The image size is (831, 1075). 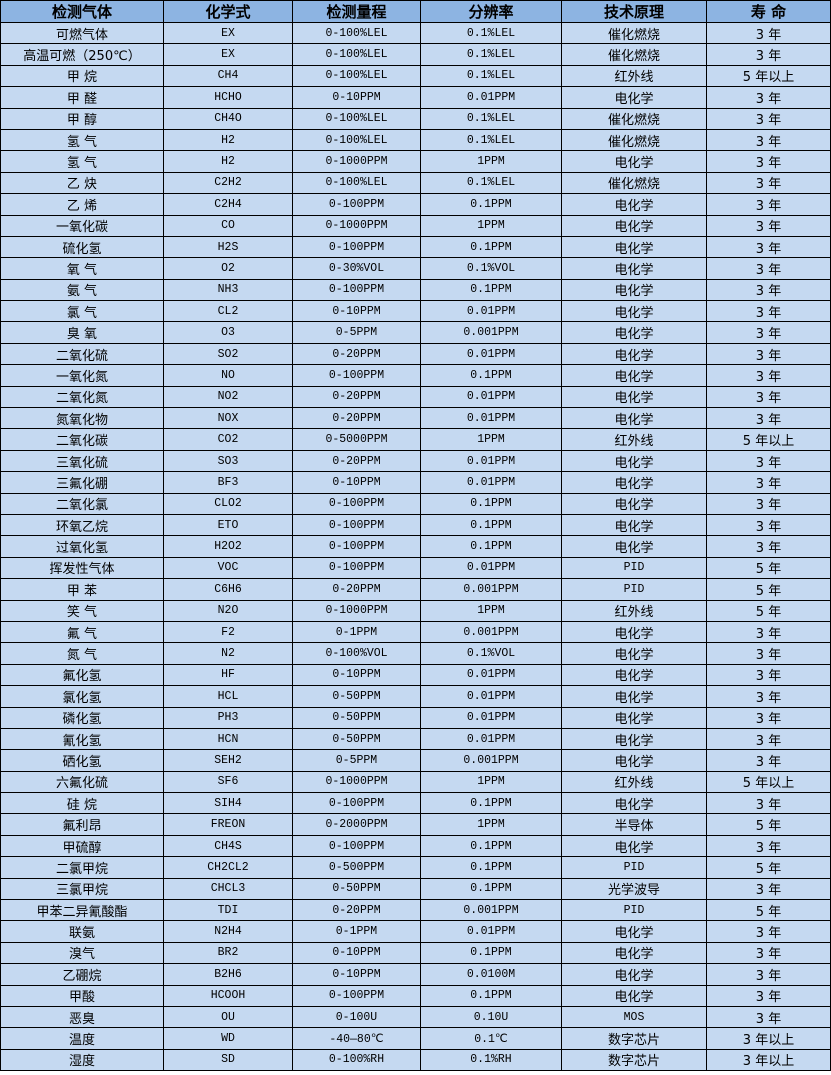 I want to click on cell-gas: 甲 苯, so click(x=82, y=589).